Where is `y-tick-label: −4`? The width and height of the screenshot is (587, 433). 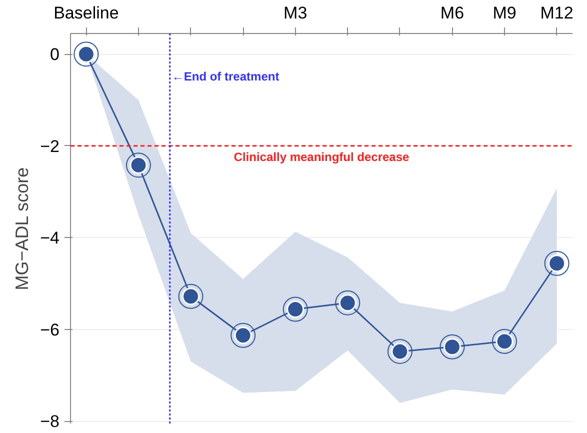
y-tick-label: −4 is located at coordinates (50, 238).